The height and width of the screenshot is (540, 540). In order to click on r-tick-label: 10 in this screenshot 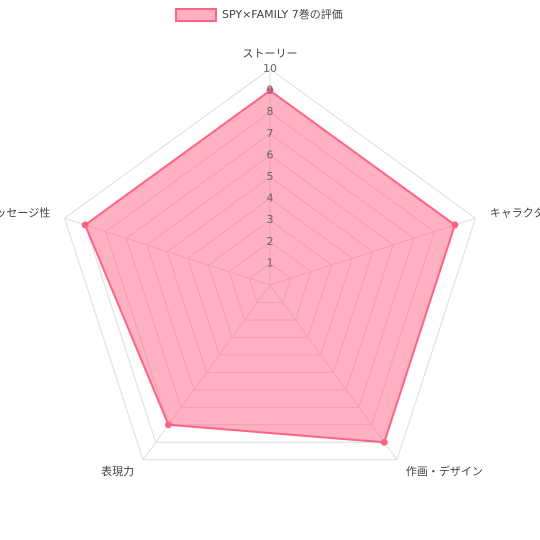, I will do `click(270, 68)`.